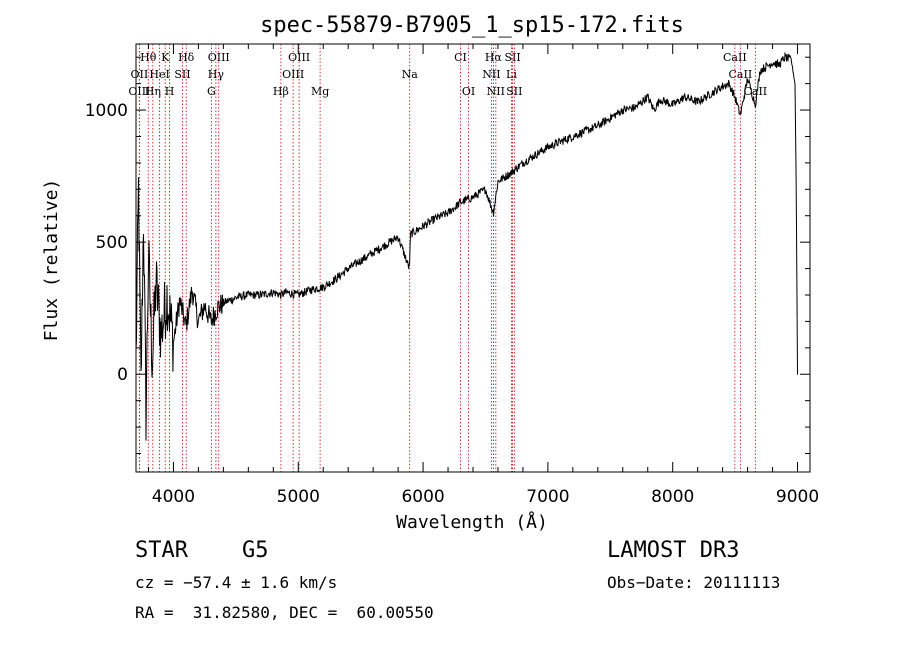  Describe the element at coordinates (422, 497) in the screenshot. I see `x-tick-label: 6000` at that location.